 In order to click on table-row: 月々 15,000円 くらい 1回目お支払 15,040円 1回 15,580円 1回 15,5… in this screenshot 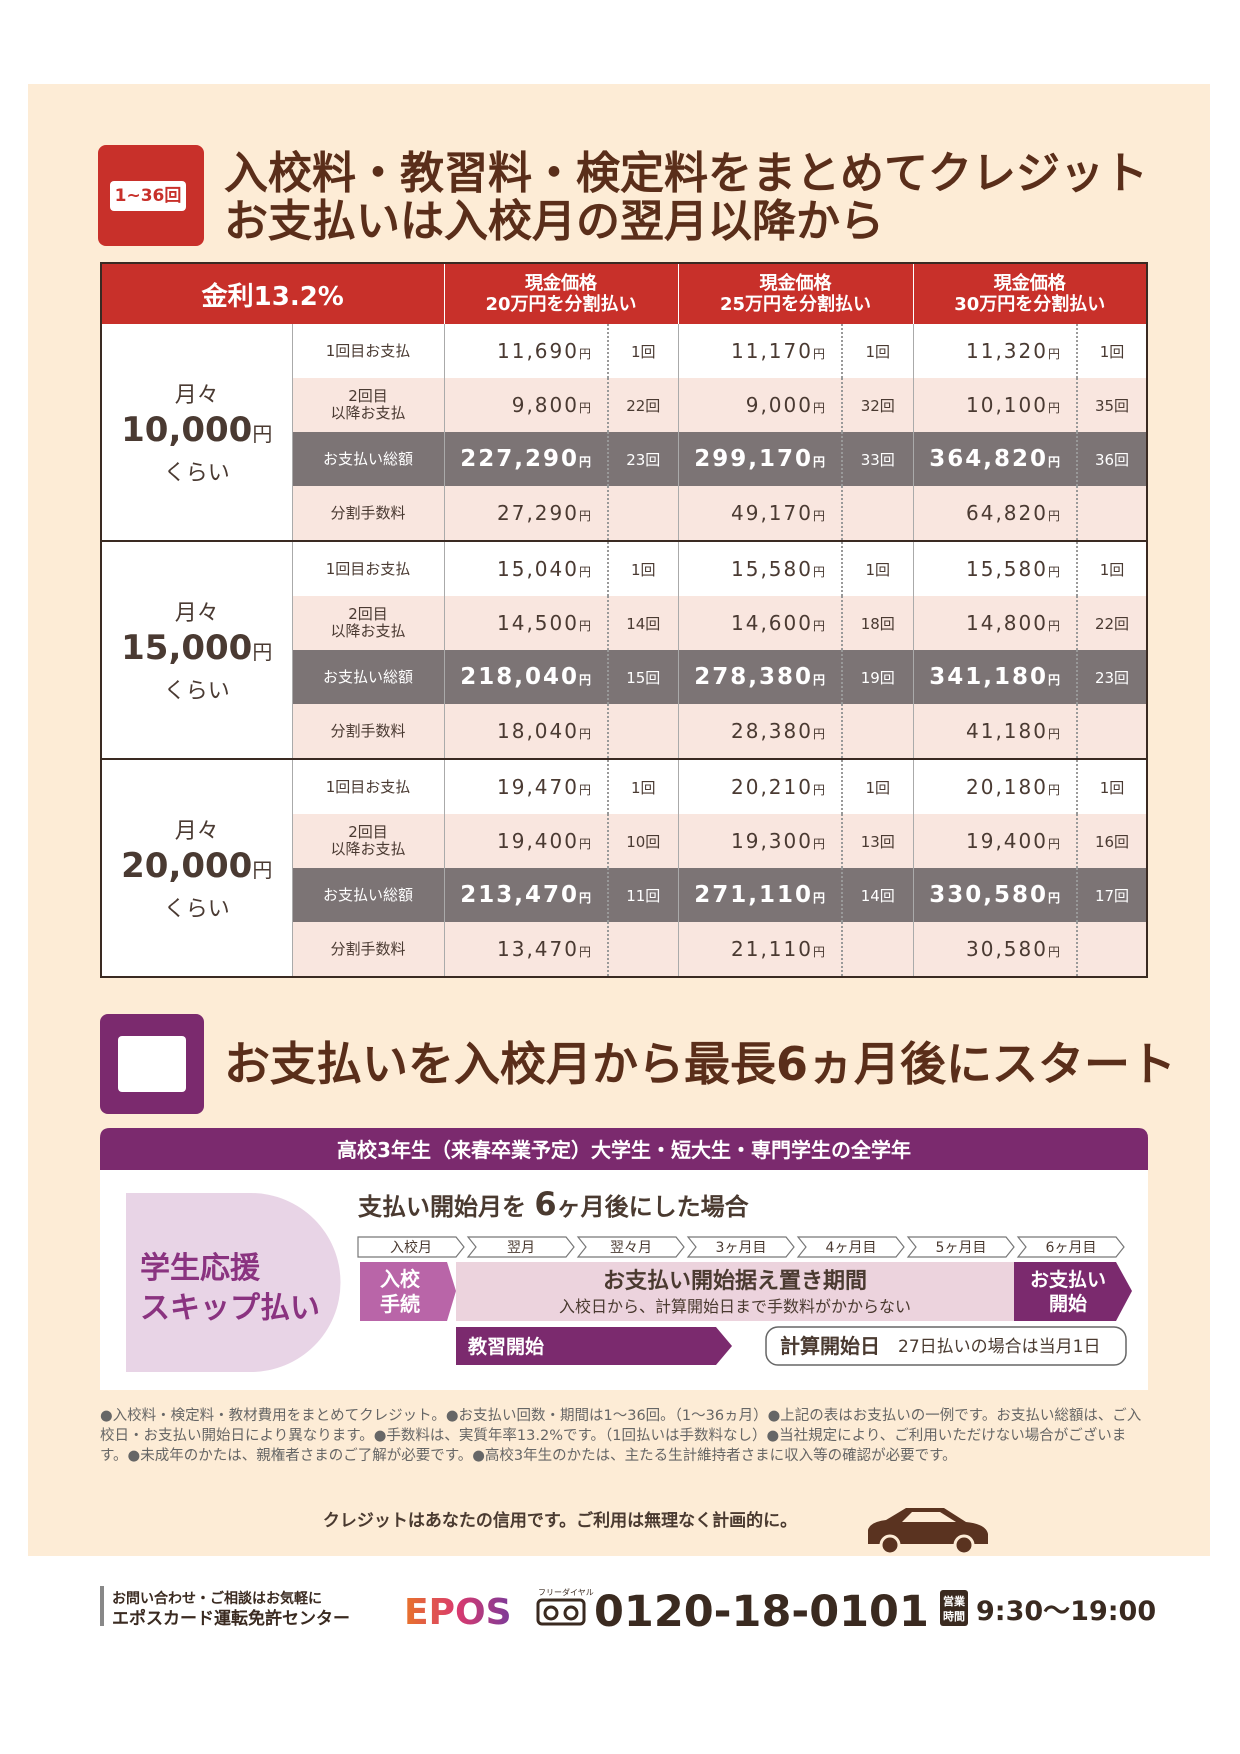, I will do `click(624, 650)`.